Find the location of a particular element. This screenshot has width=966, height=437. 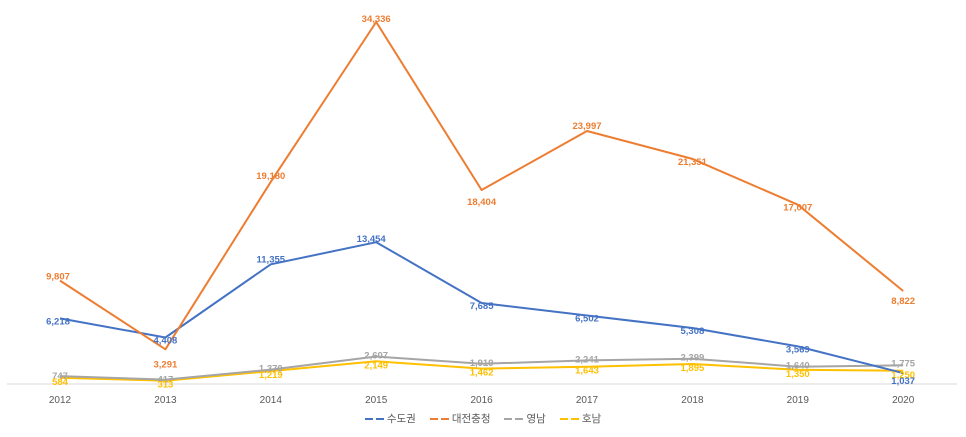

data-label: 1,219 is located at coordinates (271, 375).